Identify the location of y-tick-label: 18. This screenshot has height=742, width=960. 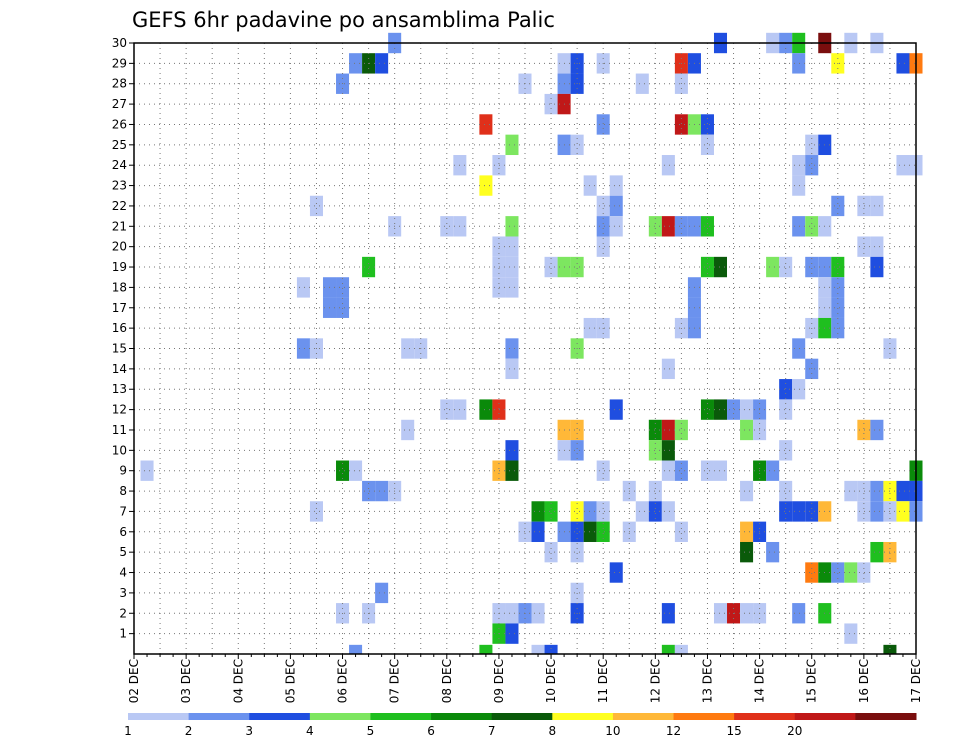
(119, 287).